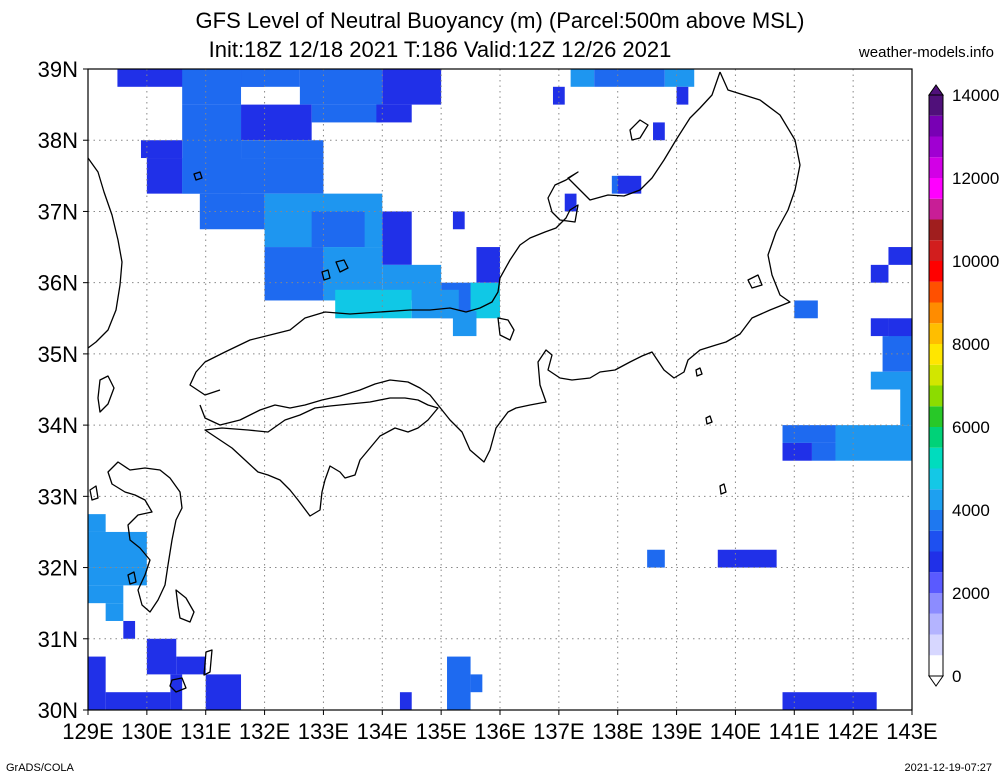  What do you see at coordinates (676, 731) in the screenshot?
I see `lon-tick-label: 139E` at bounding box center [676, 731].